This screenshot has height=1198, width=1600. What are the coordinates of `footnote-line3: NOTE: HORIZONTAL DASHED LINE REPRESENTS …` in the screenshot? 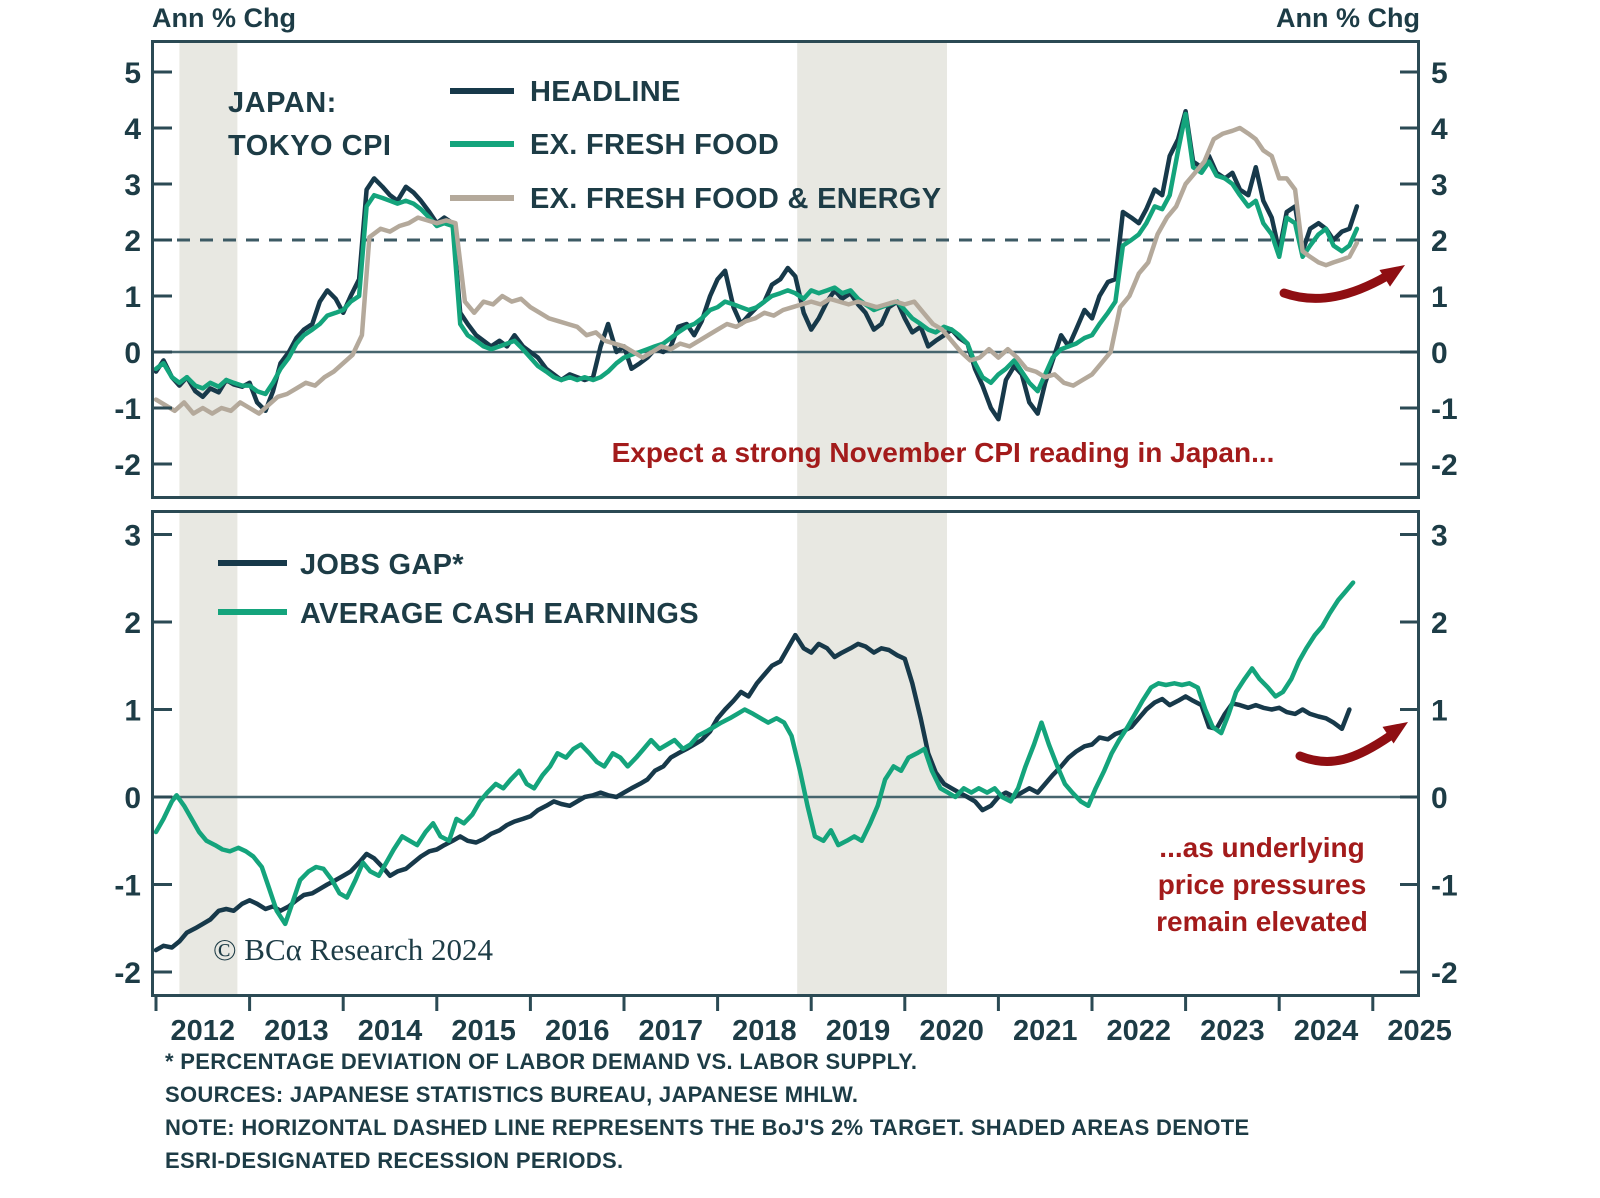 It's located at (707, 1127).